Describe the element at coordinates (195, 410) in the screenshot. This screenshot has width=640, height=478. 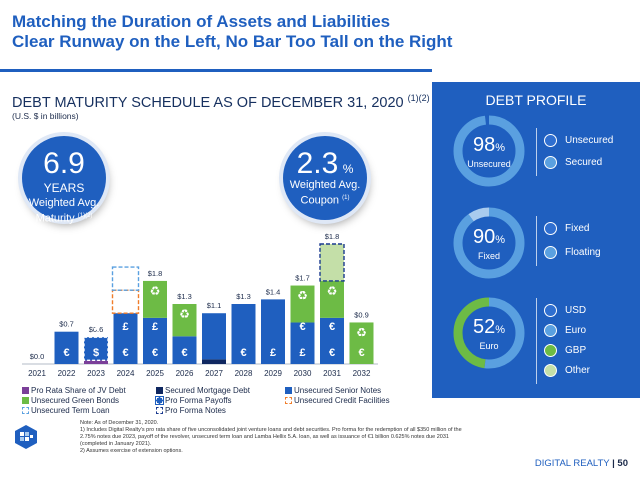
I see `legend-label: Pro Forma Notes` at that location.